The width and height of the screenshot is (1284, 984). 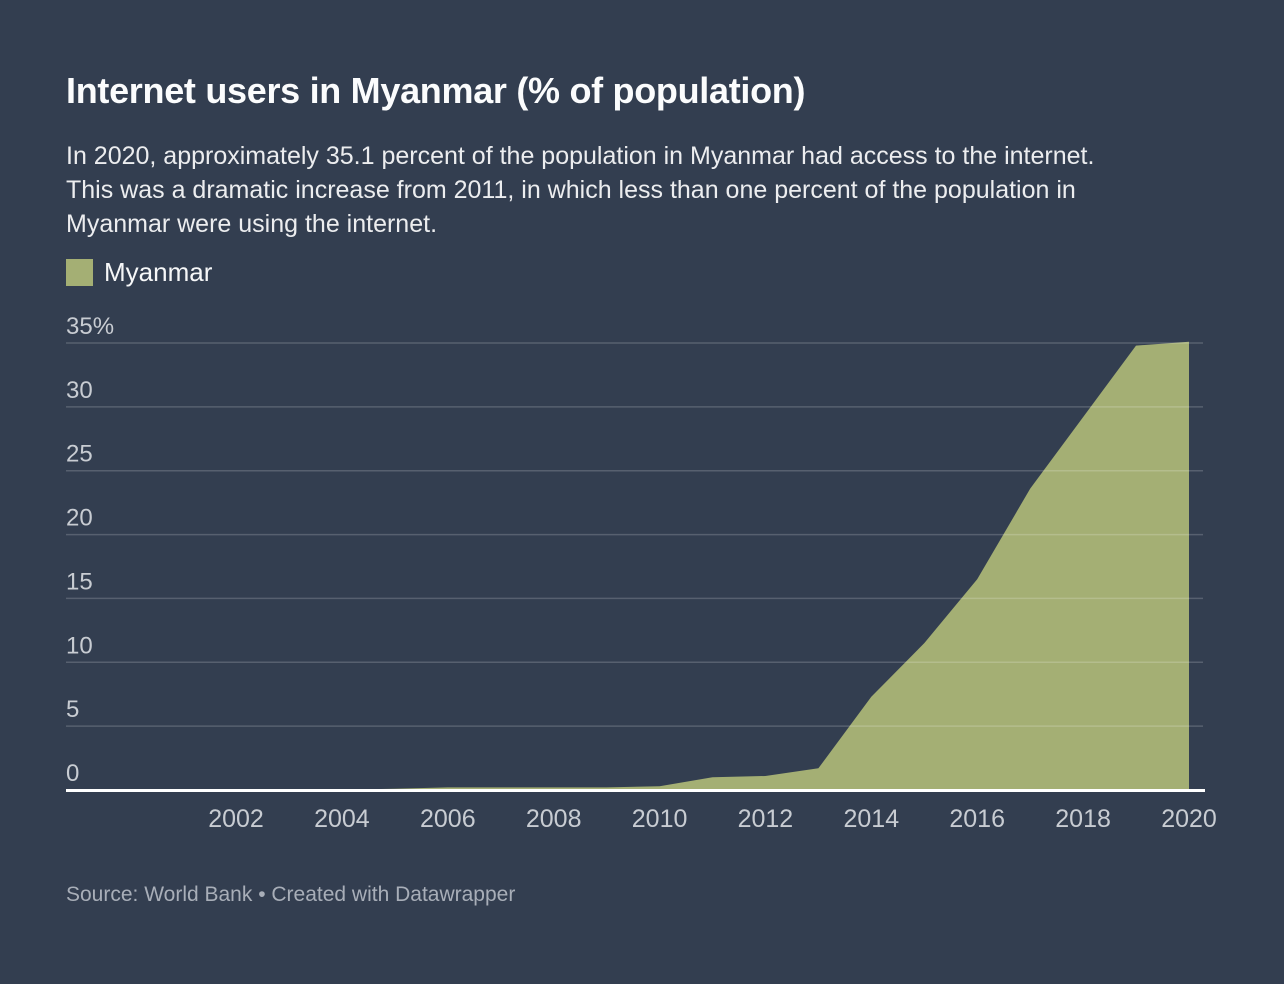 I want to click on x-axis-label: 2016, so click(x=977, y=819).